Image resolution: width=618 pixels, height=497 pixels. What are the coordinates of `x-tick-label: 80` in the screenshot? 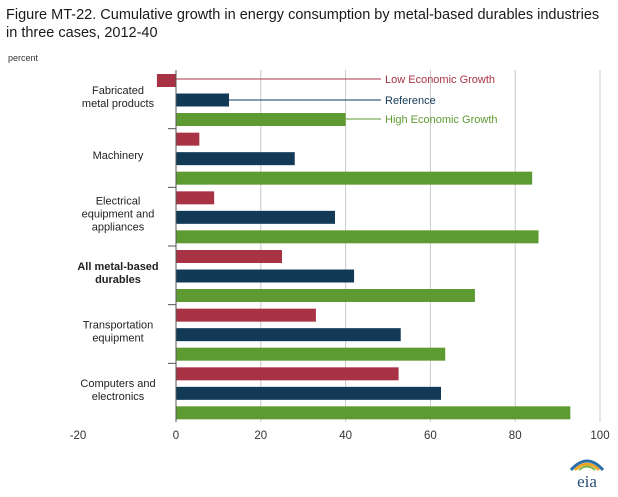 It's located at (515, 436).